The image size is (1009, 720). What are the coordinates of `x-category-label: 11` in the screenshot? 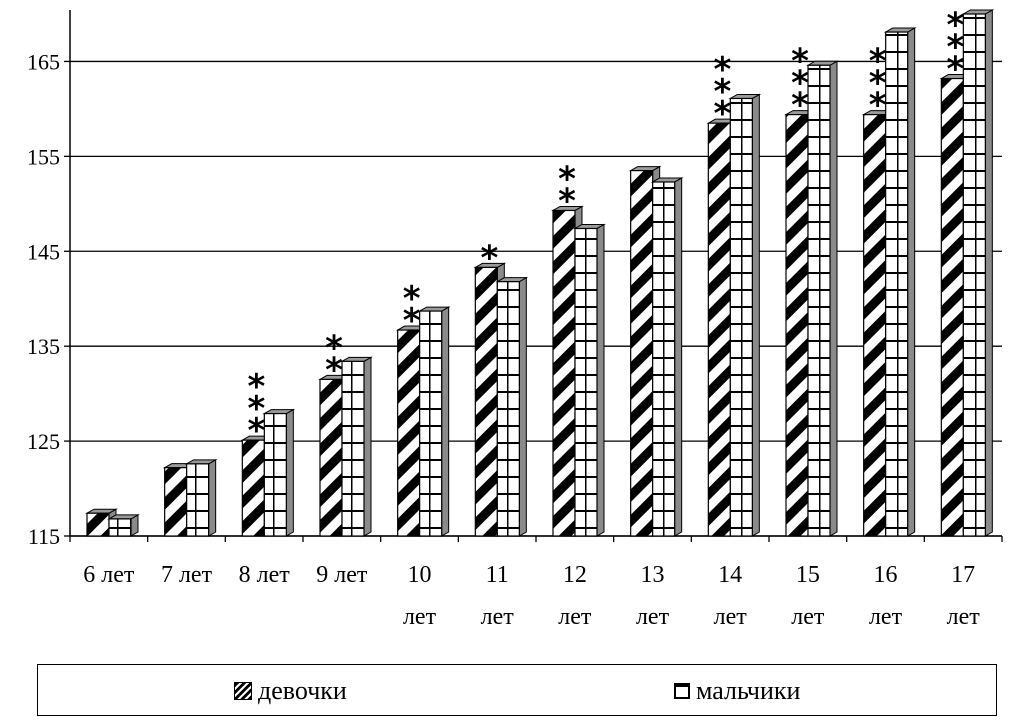 It's located at (497, 575).